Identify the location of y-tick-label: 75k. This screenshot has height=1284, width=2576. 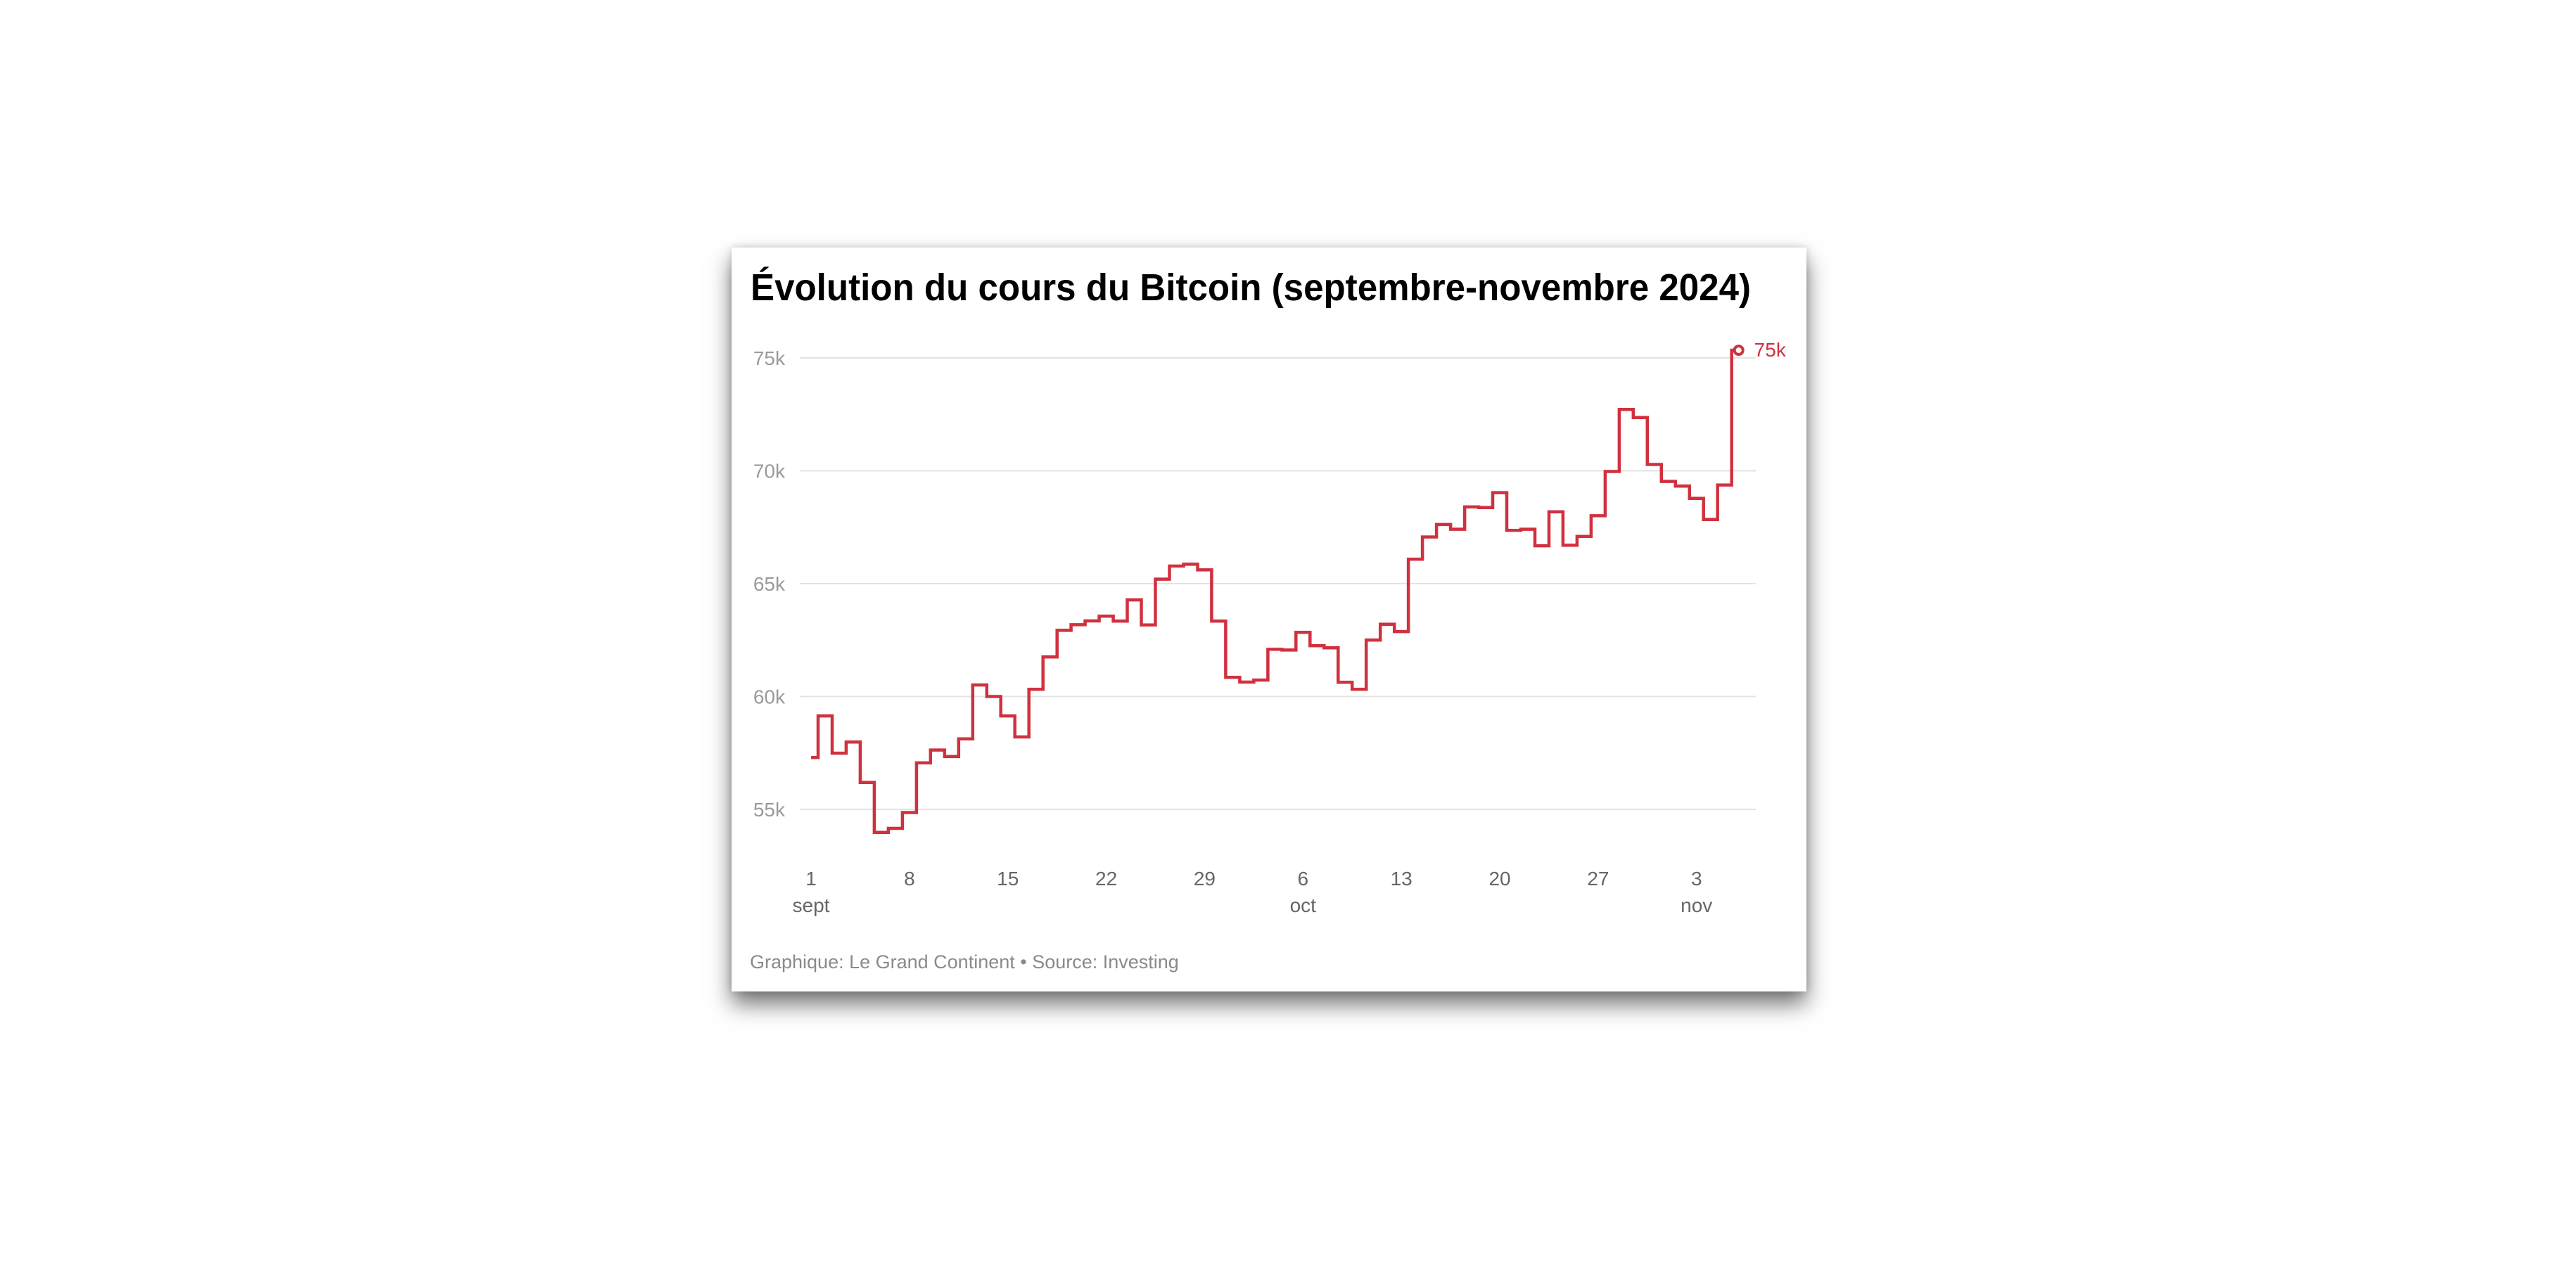
(769, 358).